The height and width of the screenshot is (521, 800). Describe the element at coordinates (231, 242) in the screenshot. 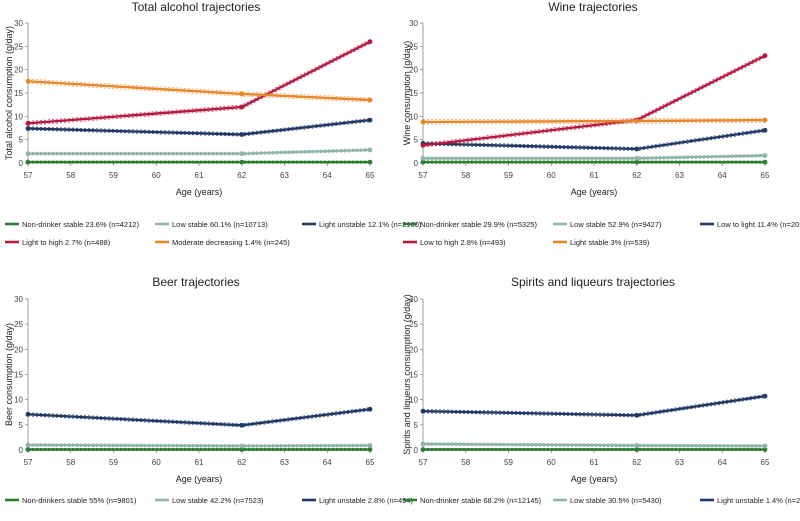

I see `legend-label: Moderate decreasing 1.4% (n=245)` at that location.